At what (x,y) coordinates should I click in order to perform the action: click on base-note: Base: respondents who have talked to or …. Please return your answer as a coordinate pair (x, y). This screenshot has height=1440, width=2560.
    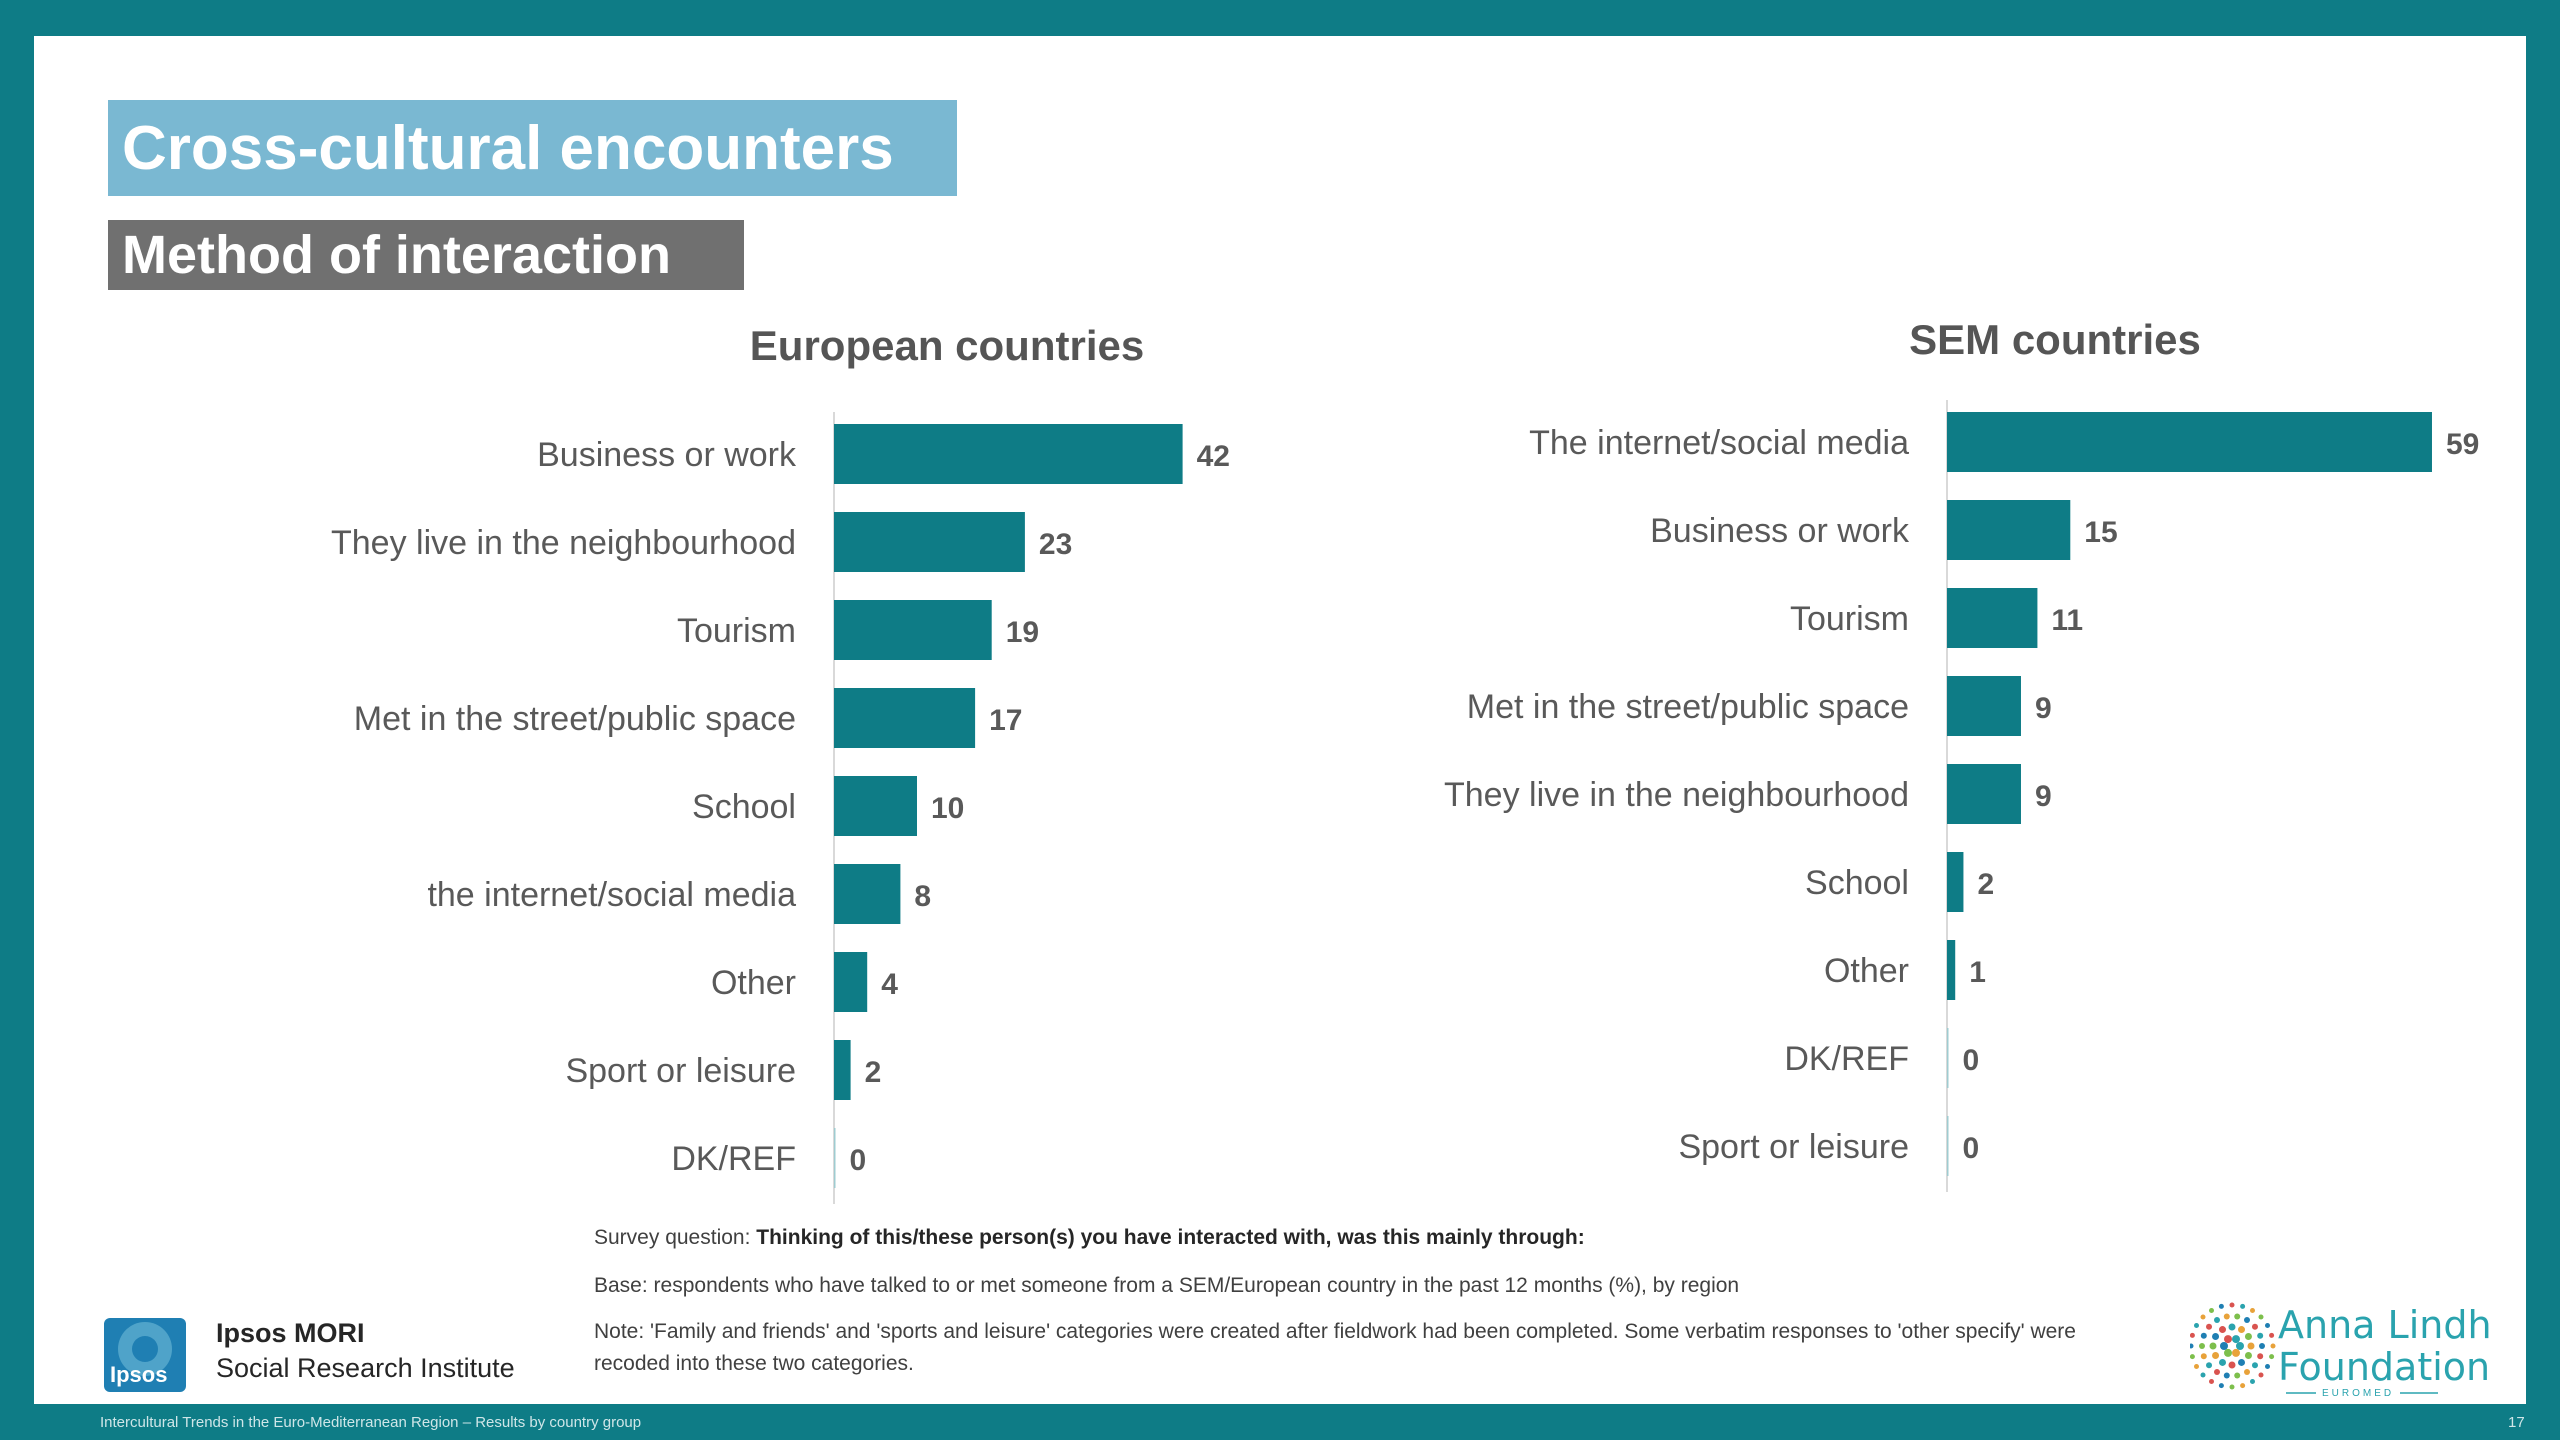
    Looking at the image, I should click on (1167, 1285).